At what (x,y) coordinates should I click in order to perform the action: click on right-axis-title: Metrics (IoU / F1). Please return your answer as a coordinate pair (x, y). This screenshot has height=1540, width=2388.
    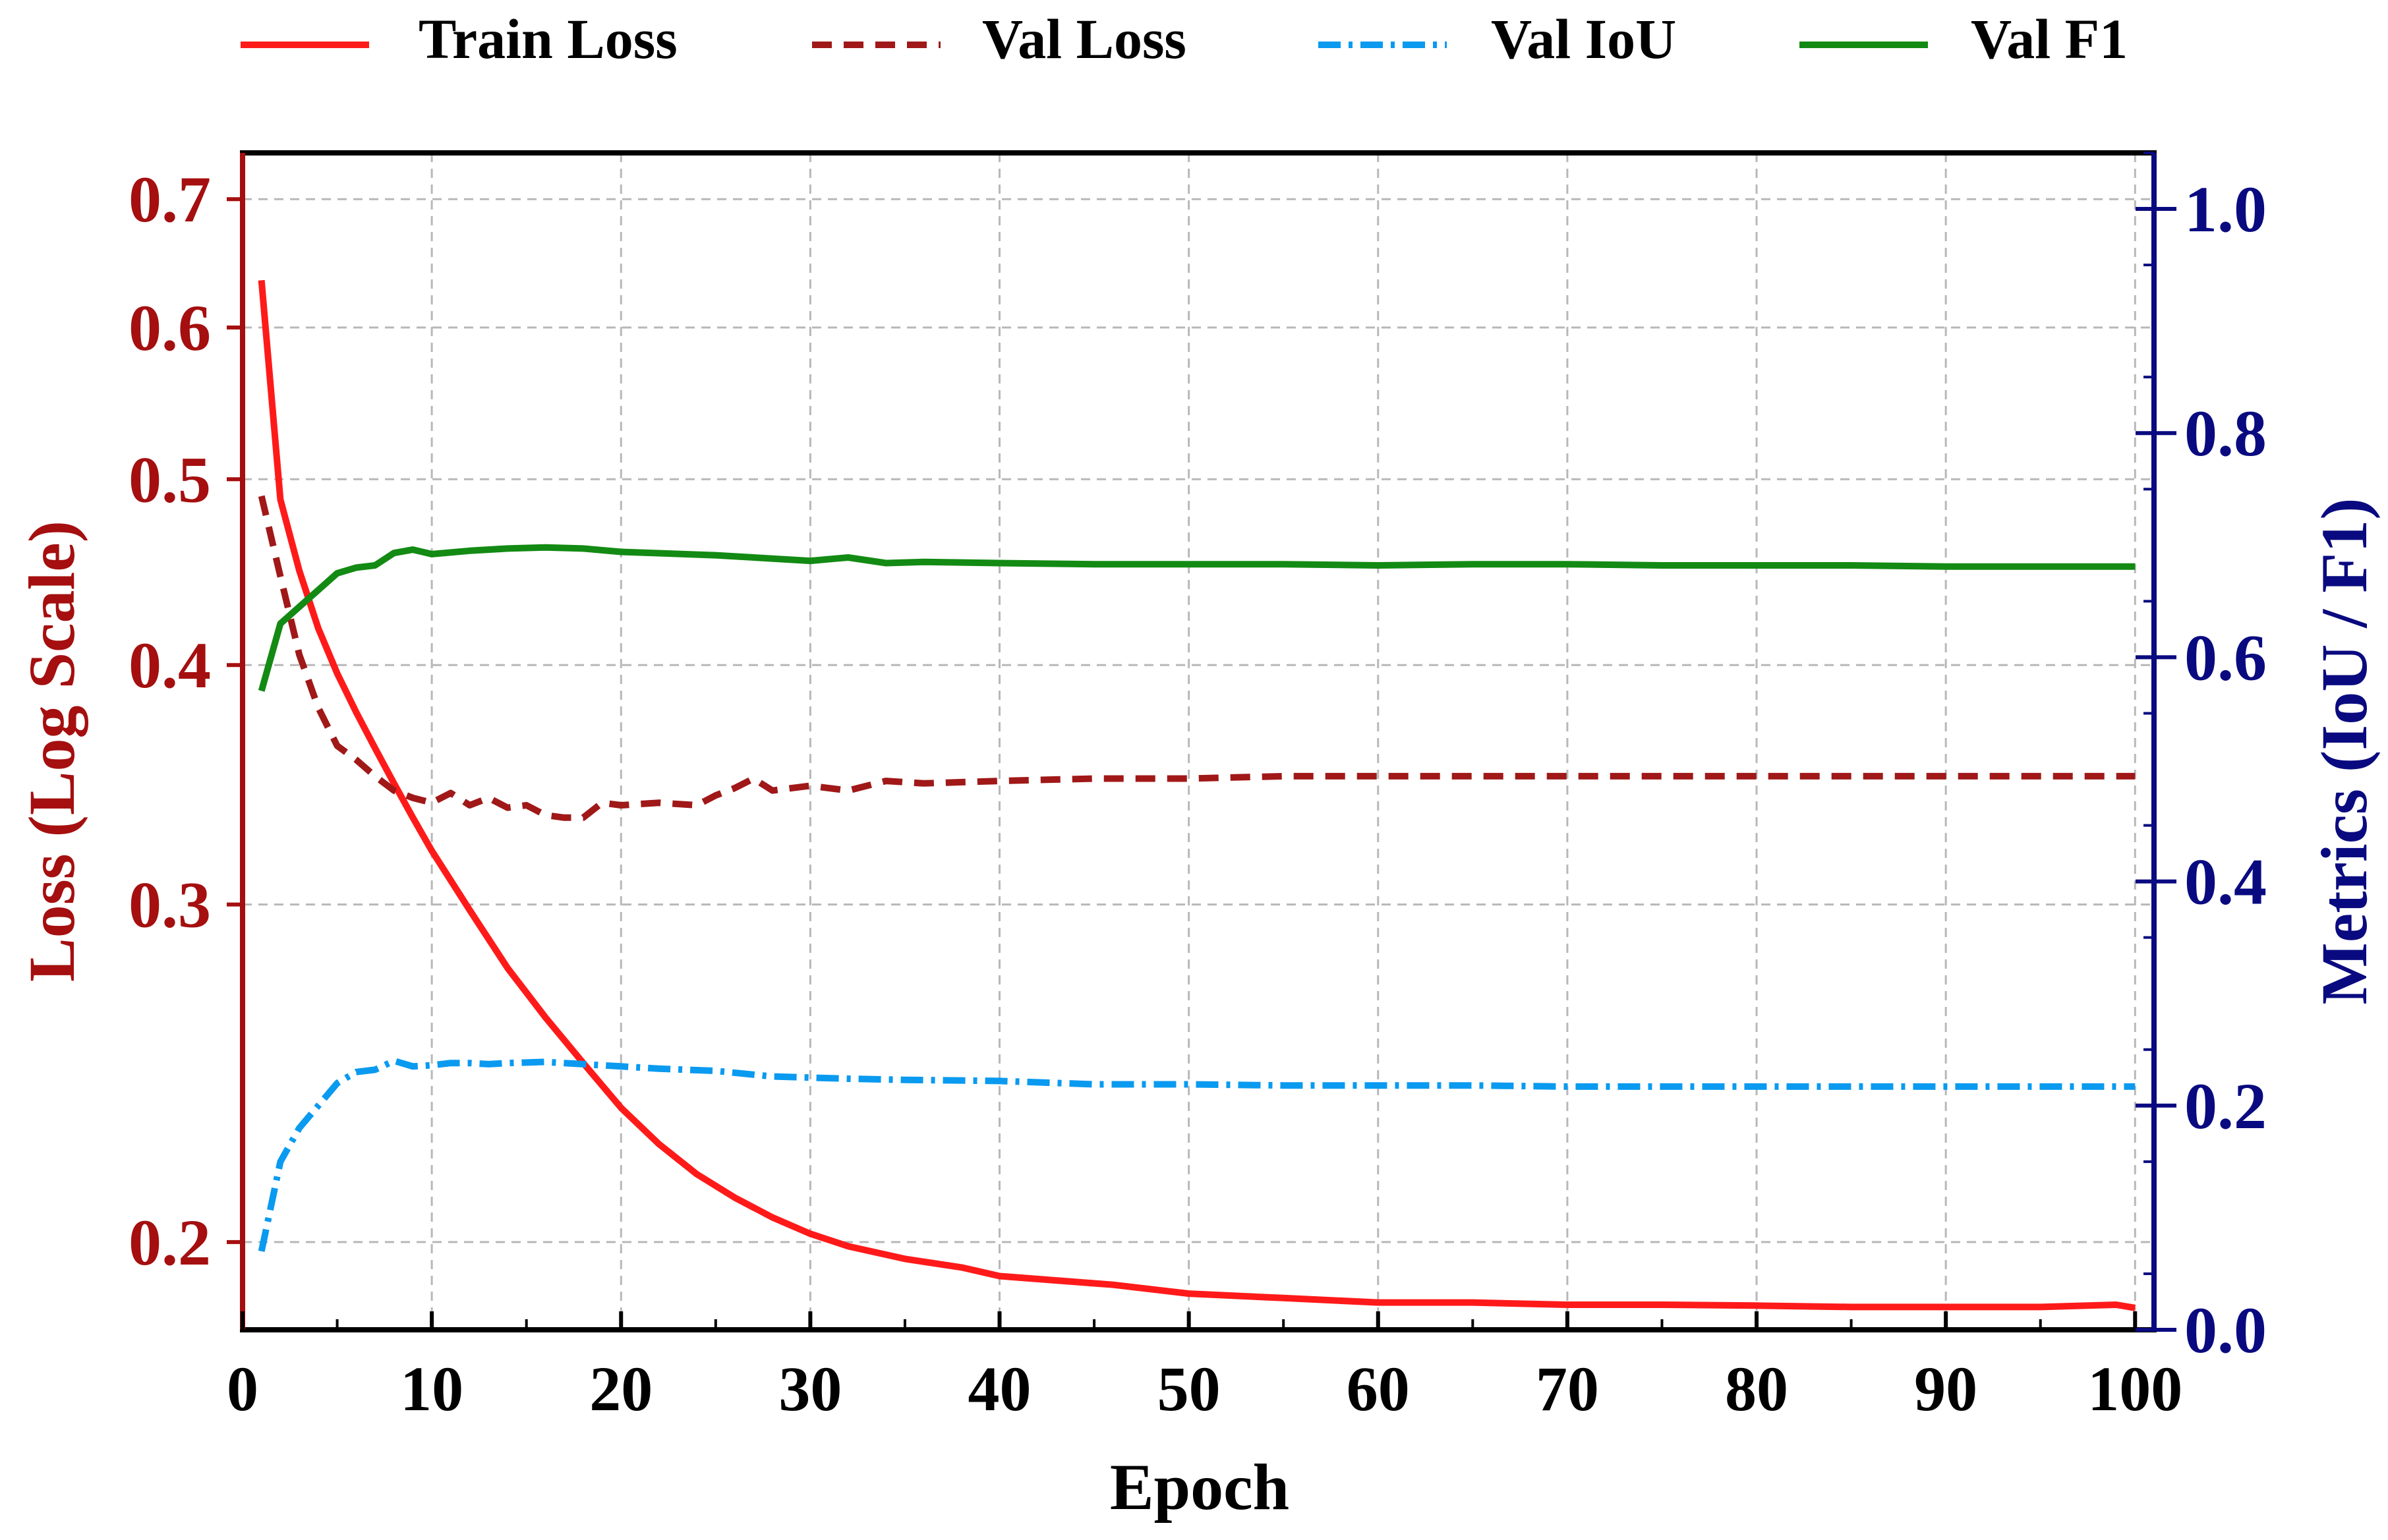
    Looking at the image, I should click on (2344, 751).